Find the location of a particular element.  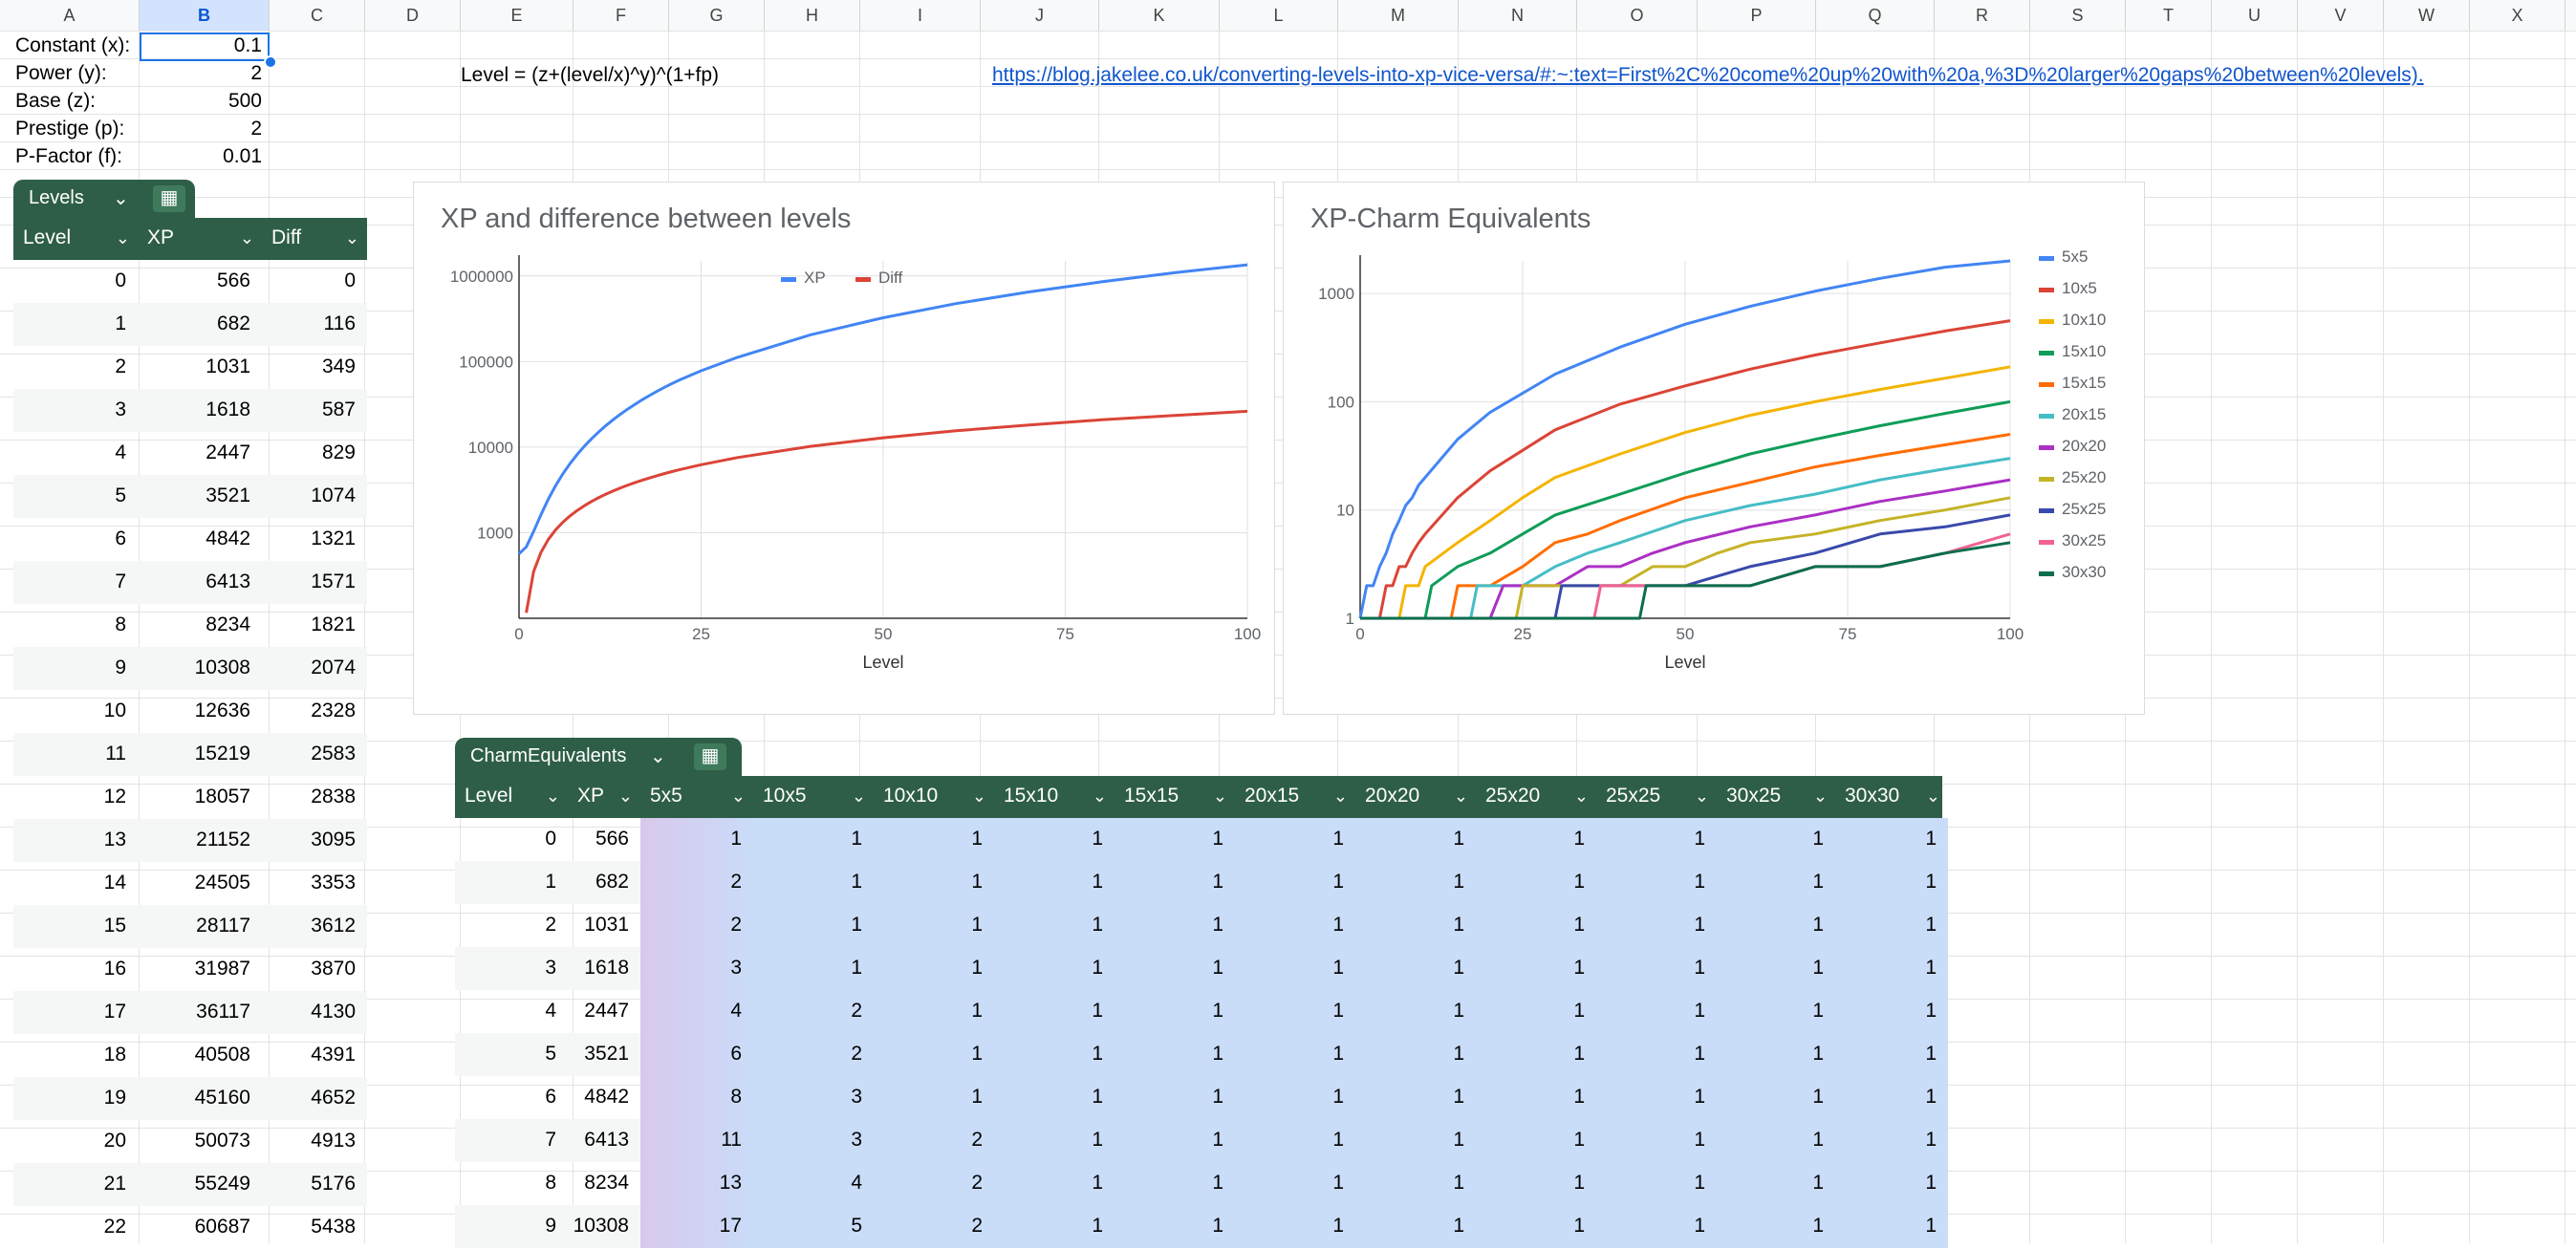

table-cell: 3612 is located at coordinates (314, 926).